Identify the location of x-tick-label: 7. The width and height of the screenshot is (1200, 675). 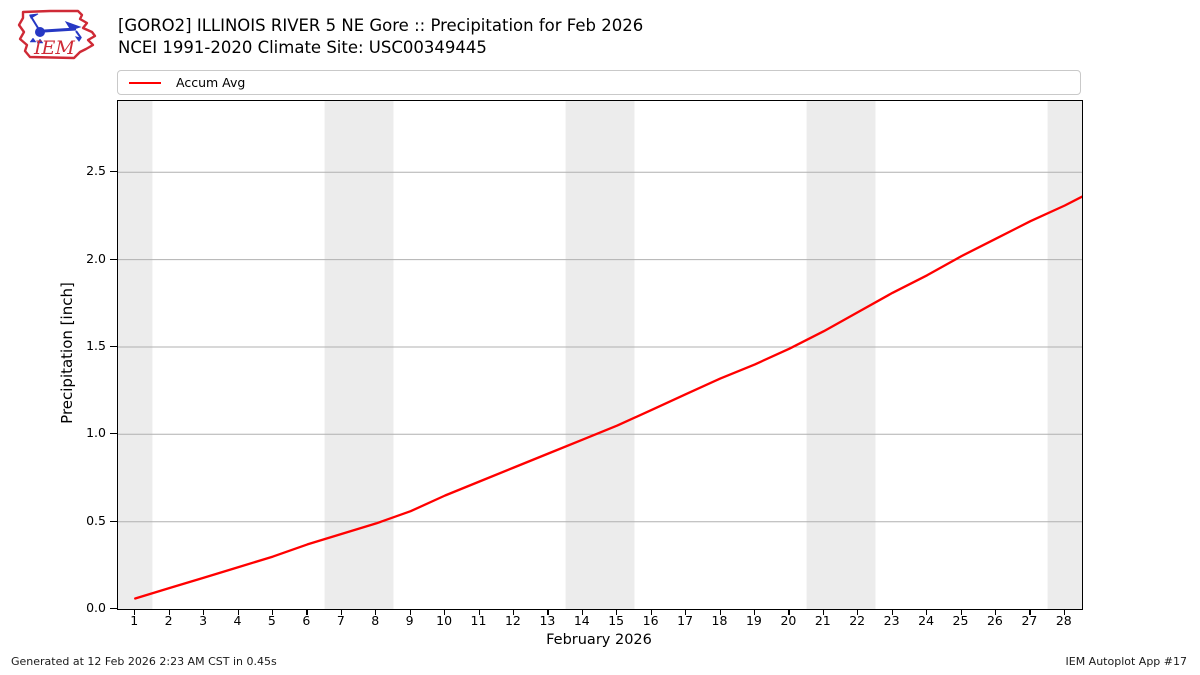
(340, 620).